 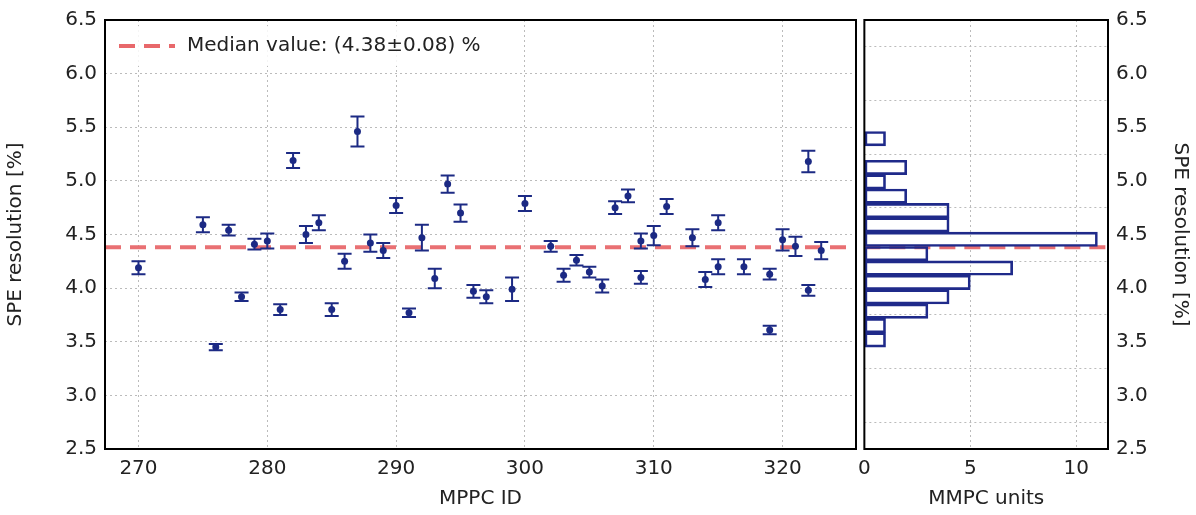 What do you see at coordinates (970, 467) in the screenshot?
I see `x-tick-label: 5` at bounding box center [970, 467].